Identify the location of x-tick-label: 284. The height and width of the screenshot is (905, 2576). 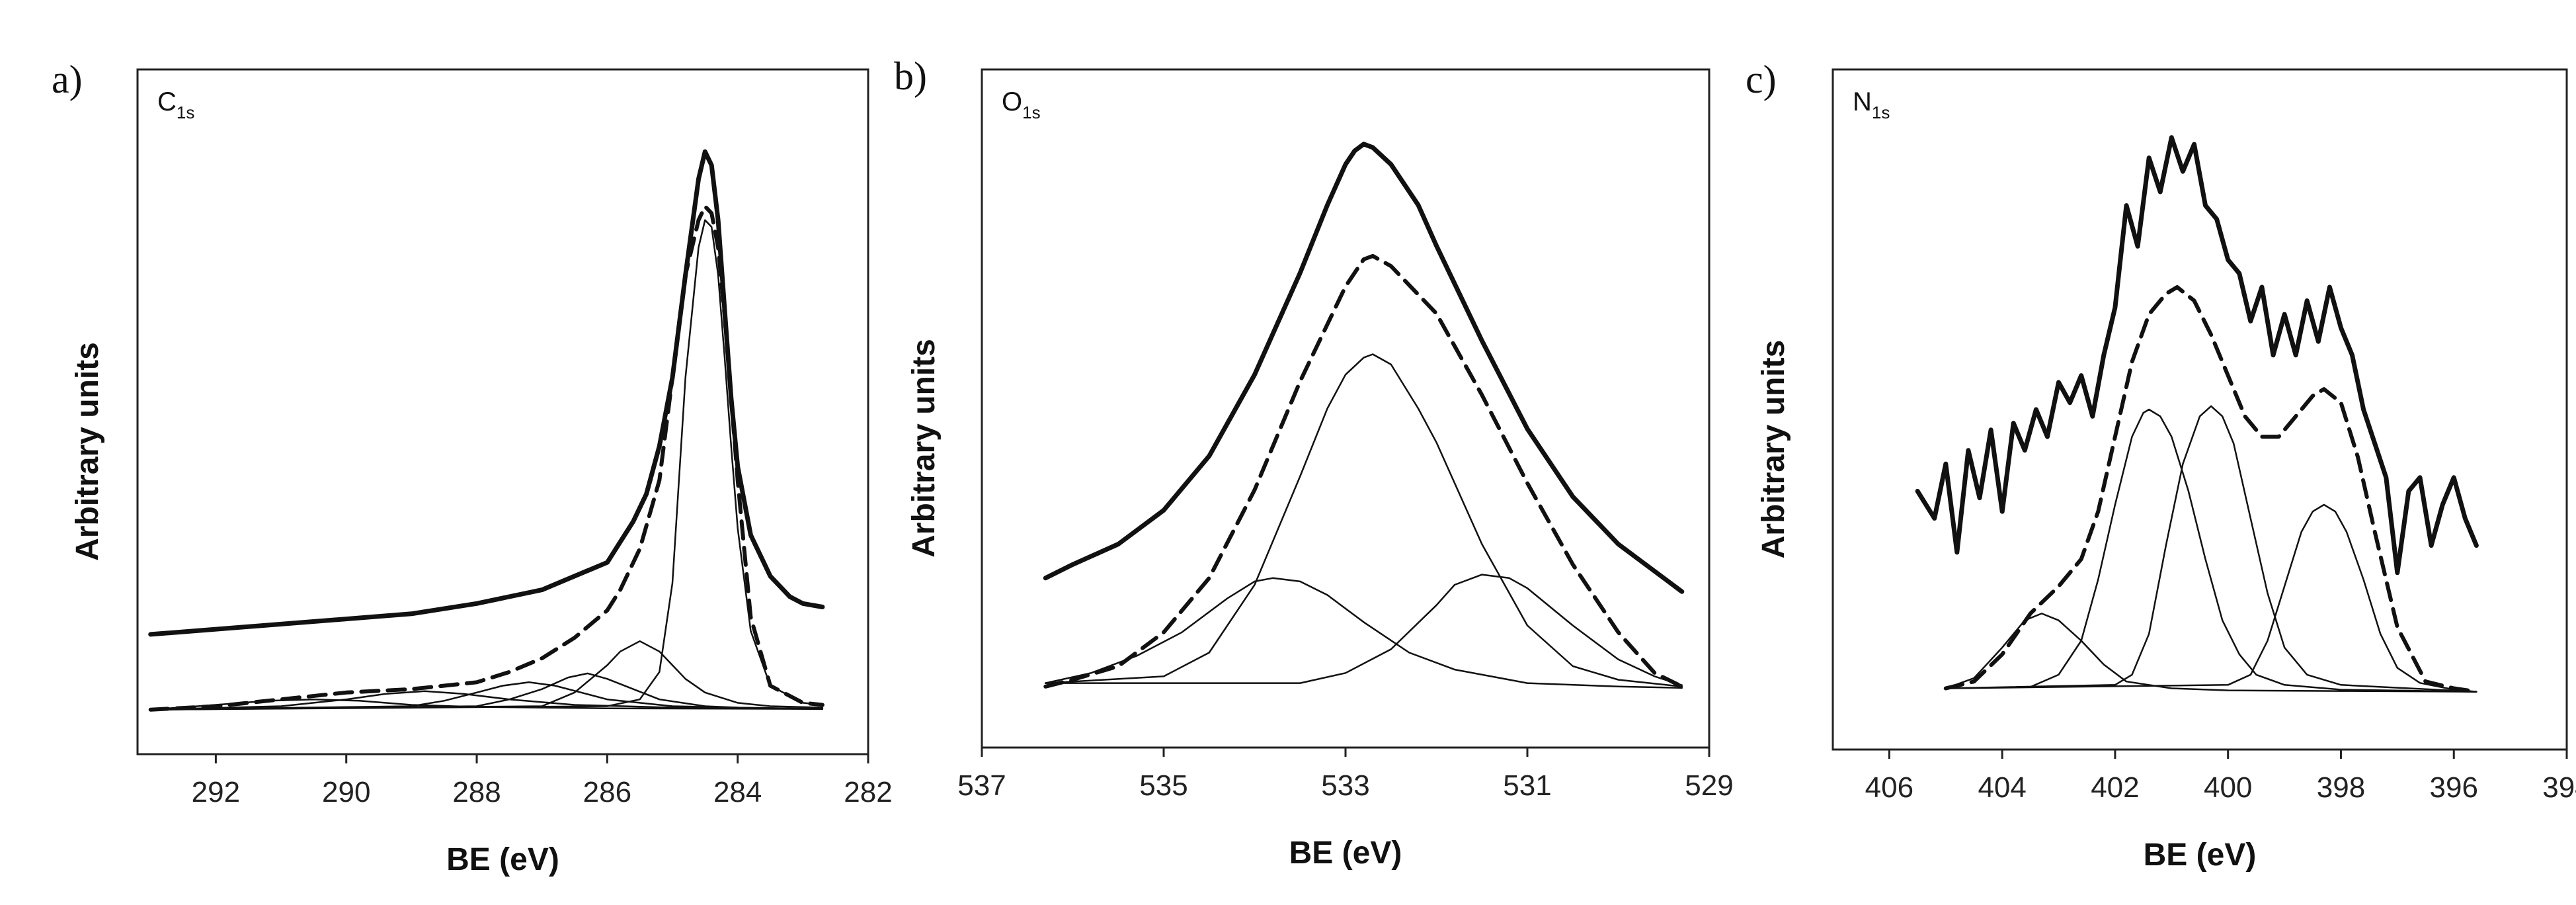
(738, 792).